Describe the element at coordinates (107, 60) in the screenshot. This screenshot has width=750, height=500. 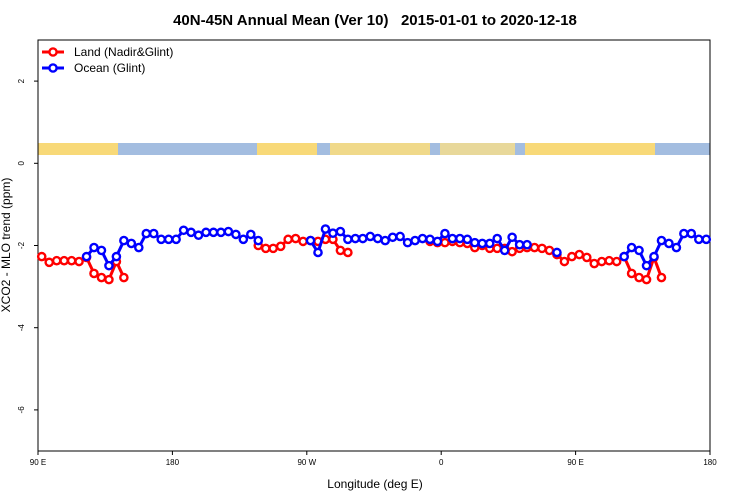
I see `legend: Land (Nadir&Glint) Ocean (Glint)` at that location.